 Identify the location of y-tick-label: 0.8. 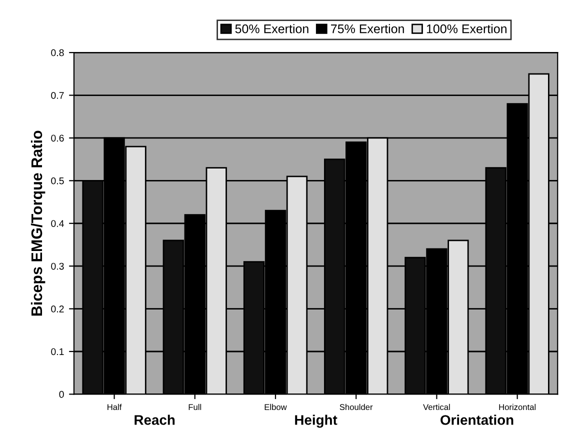
(57, 52).